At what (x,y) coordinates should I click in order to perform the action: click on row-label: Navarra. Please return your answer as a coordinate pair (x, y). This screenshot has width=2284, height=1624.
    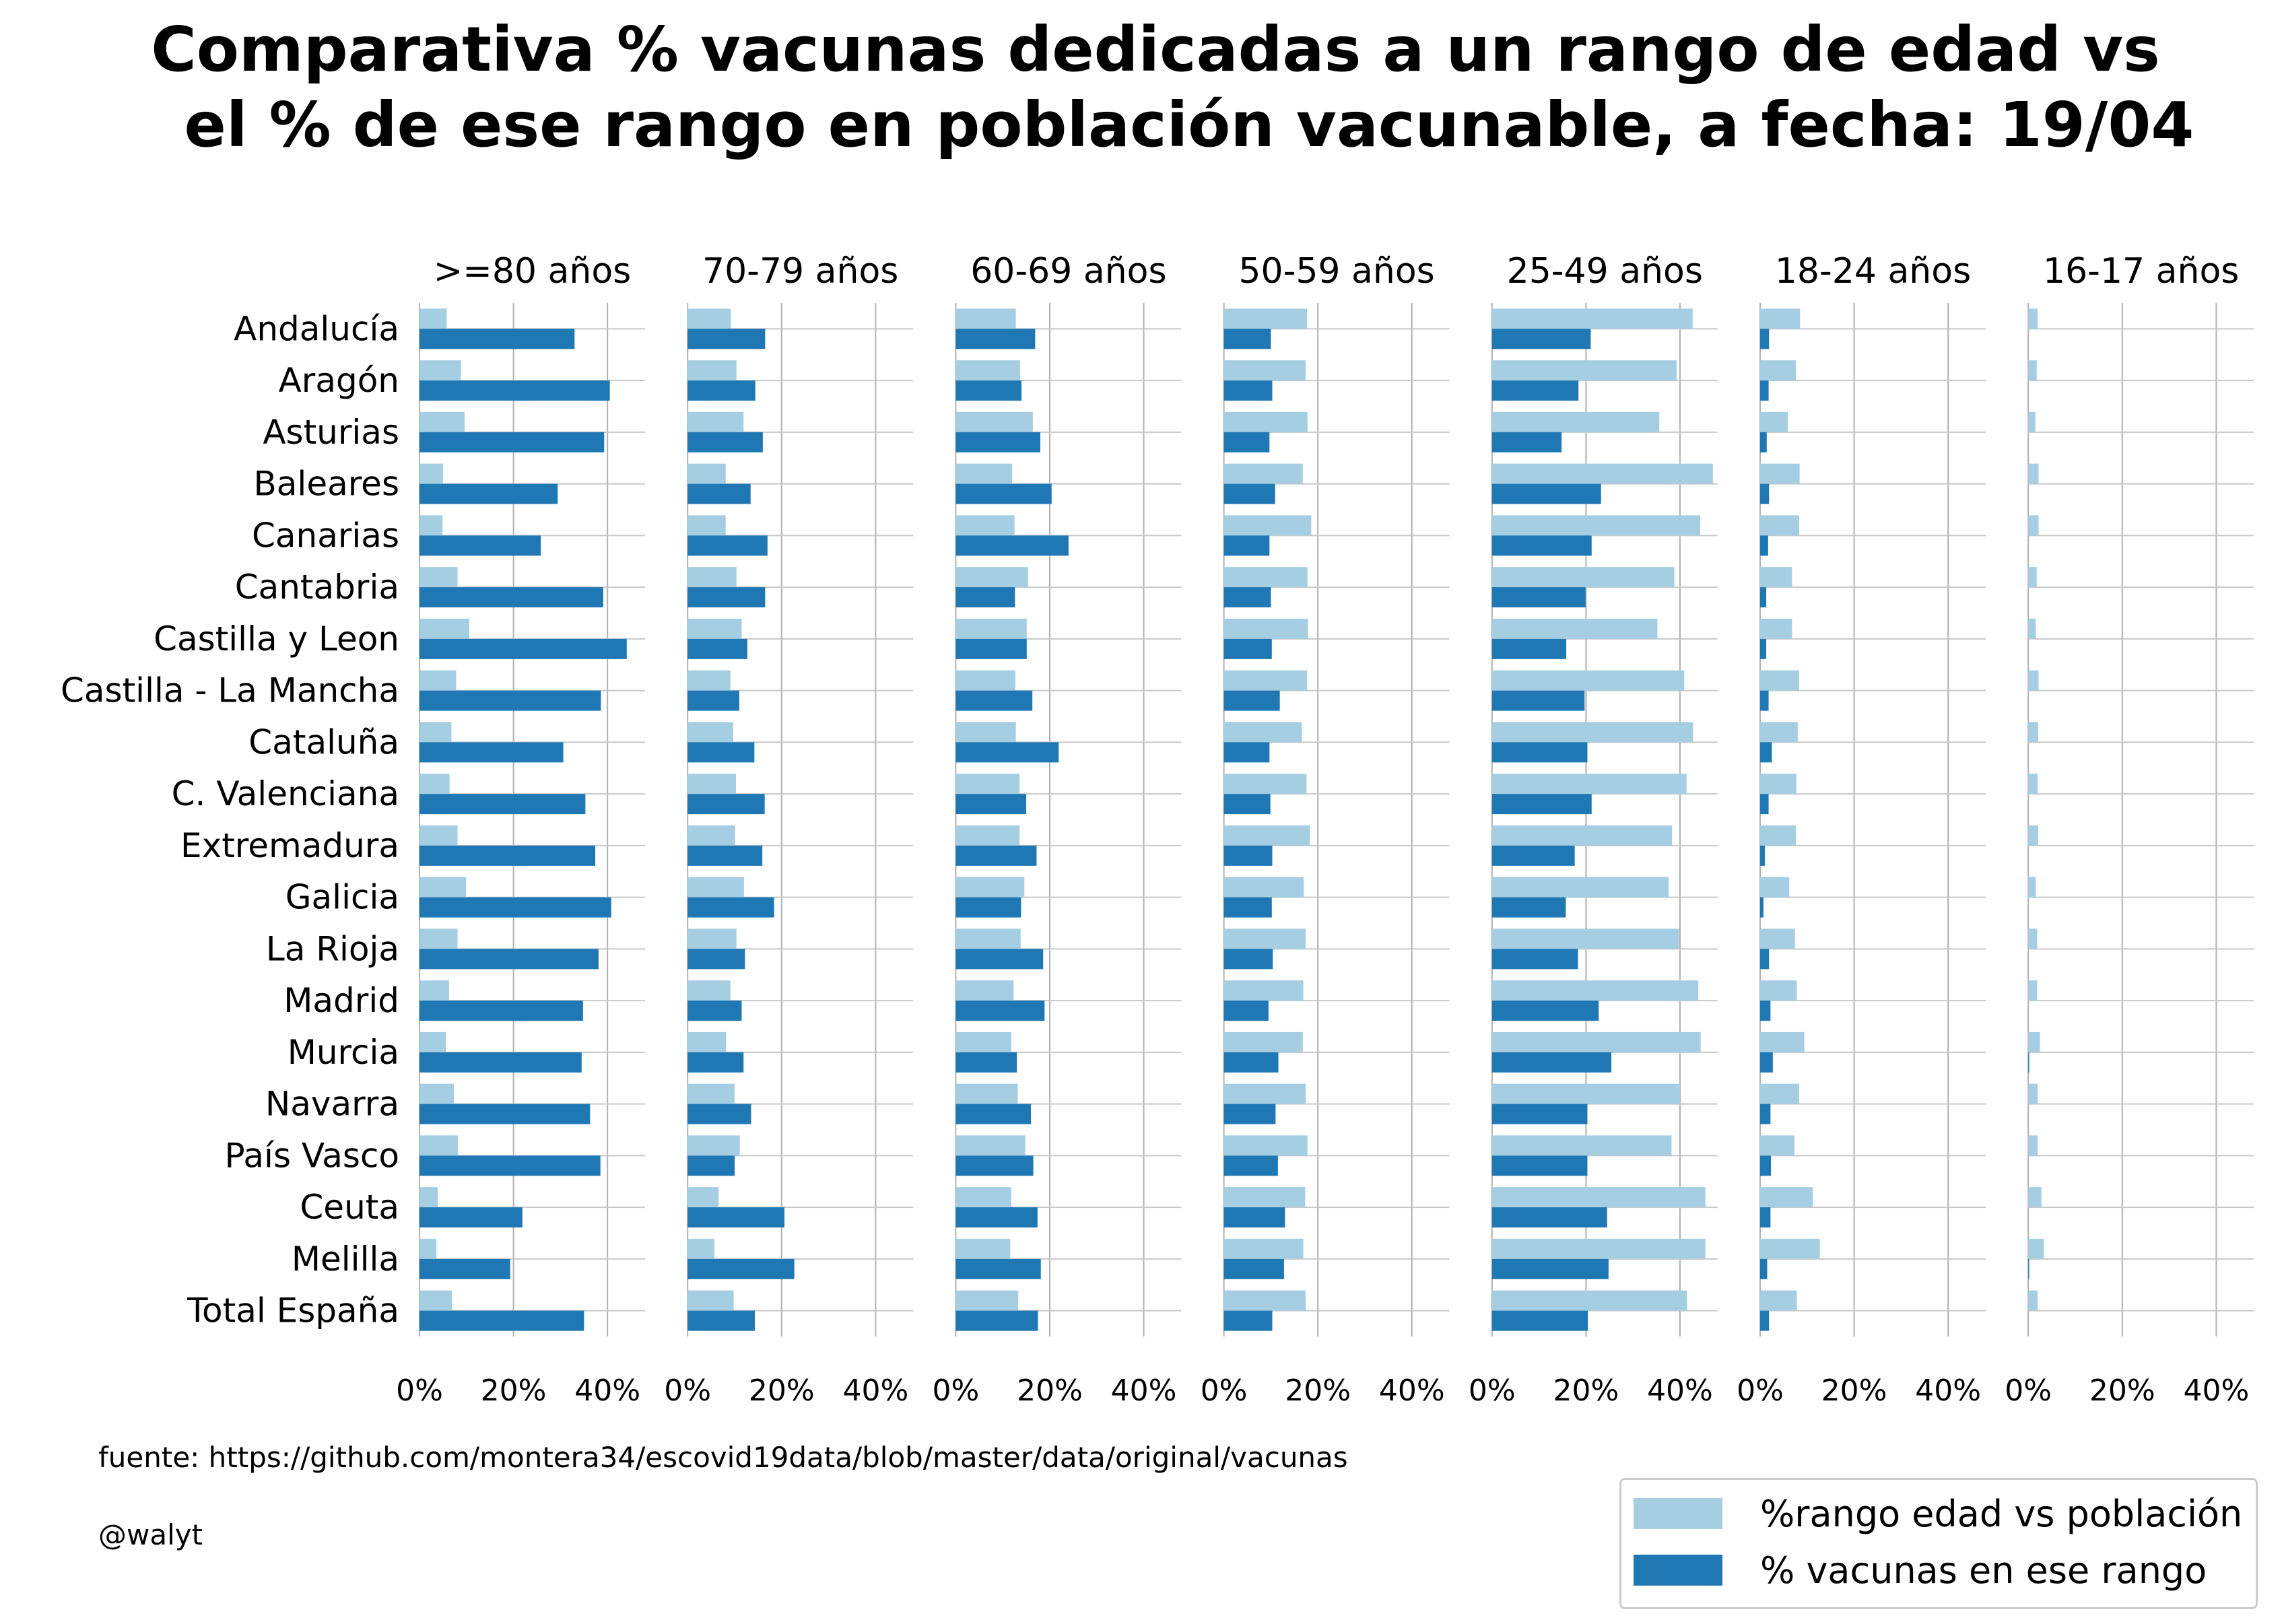
    Looking at the image, I should click on (332, 1104).